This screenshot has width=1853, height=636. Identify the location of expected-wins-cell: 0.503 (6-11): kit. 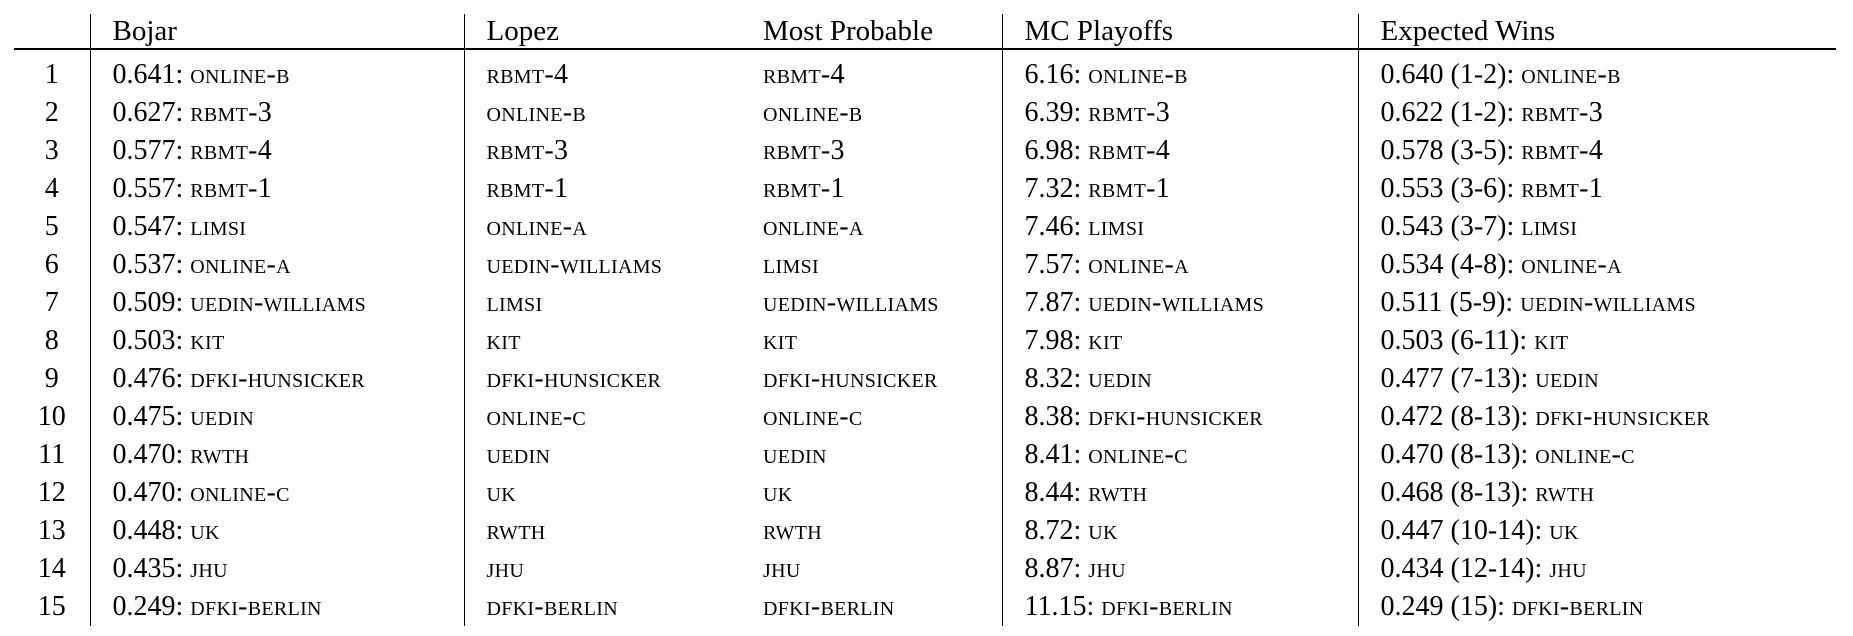
(1596, 341).